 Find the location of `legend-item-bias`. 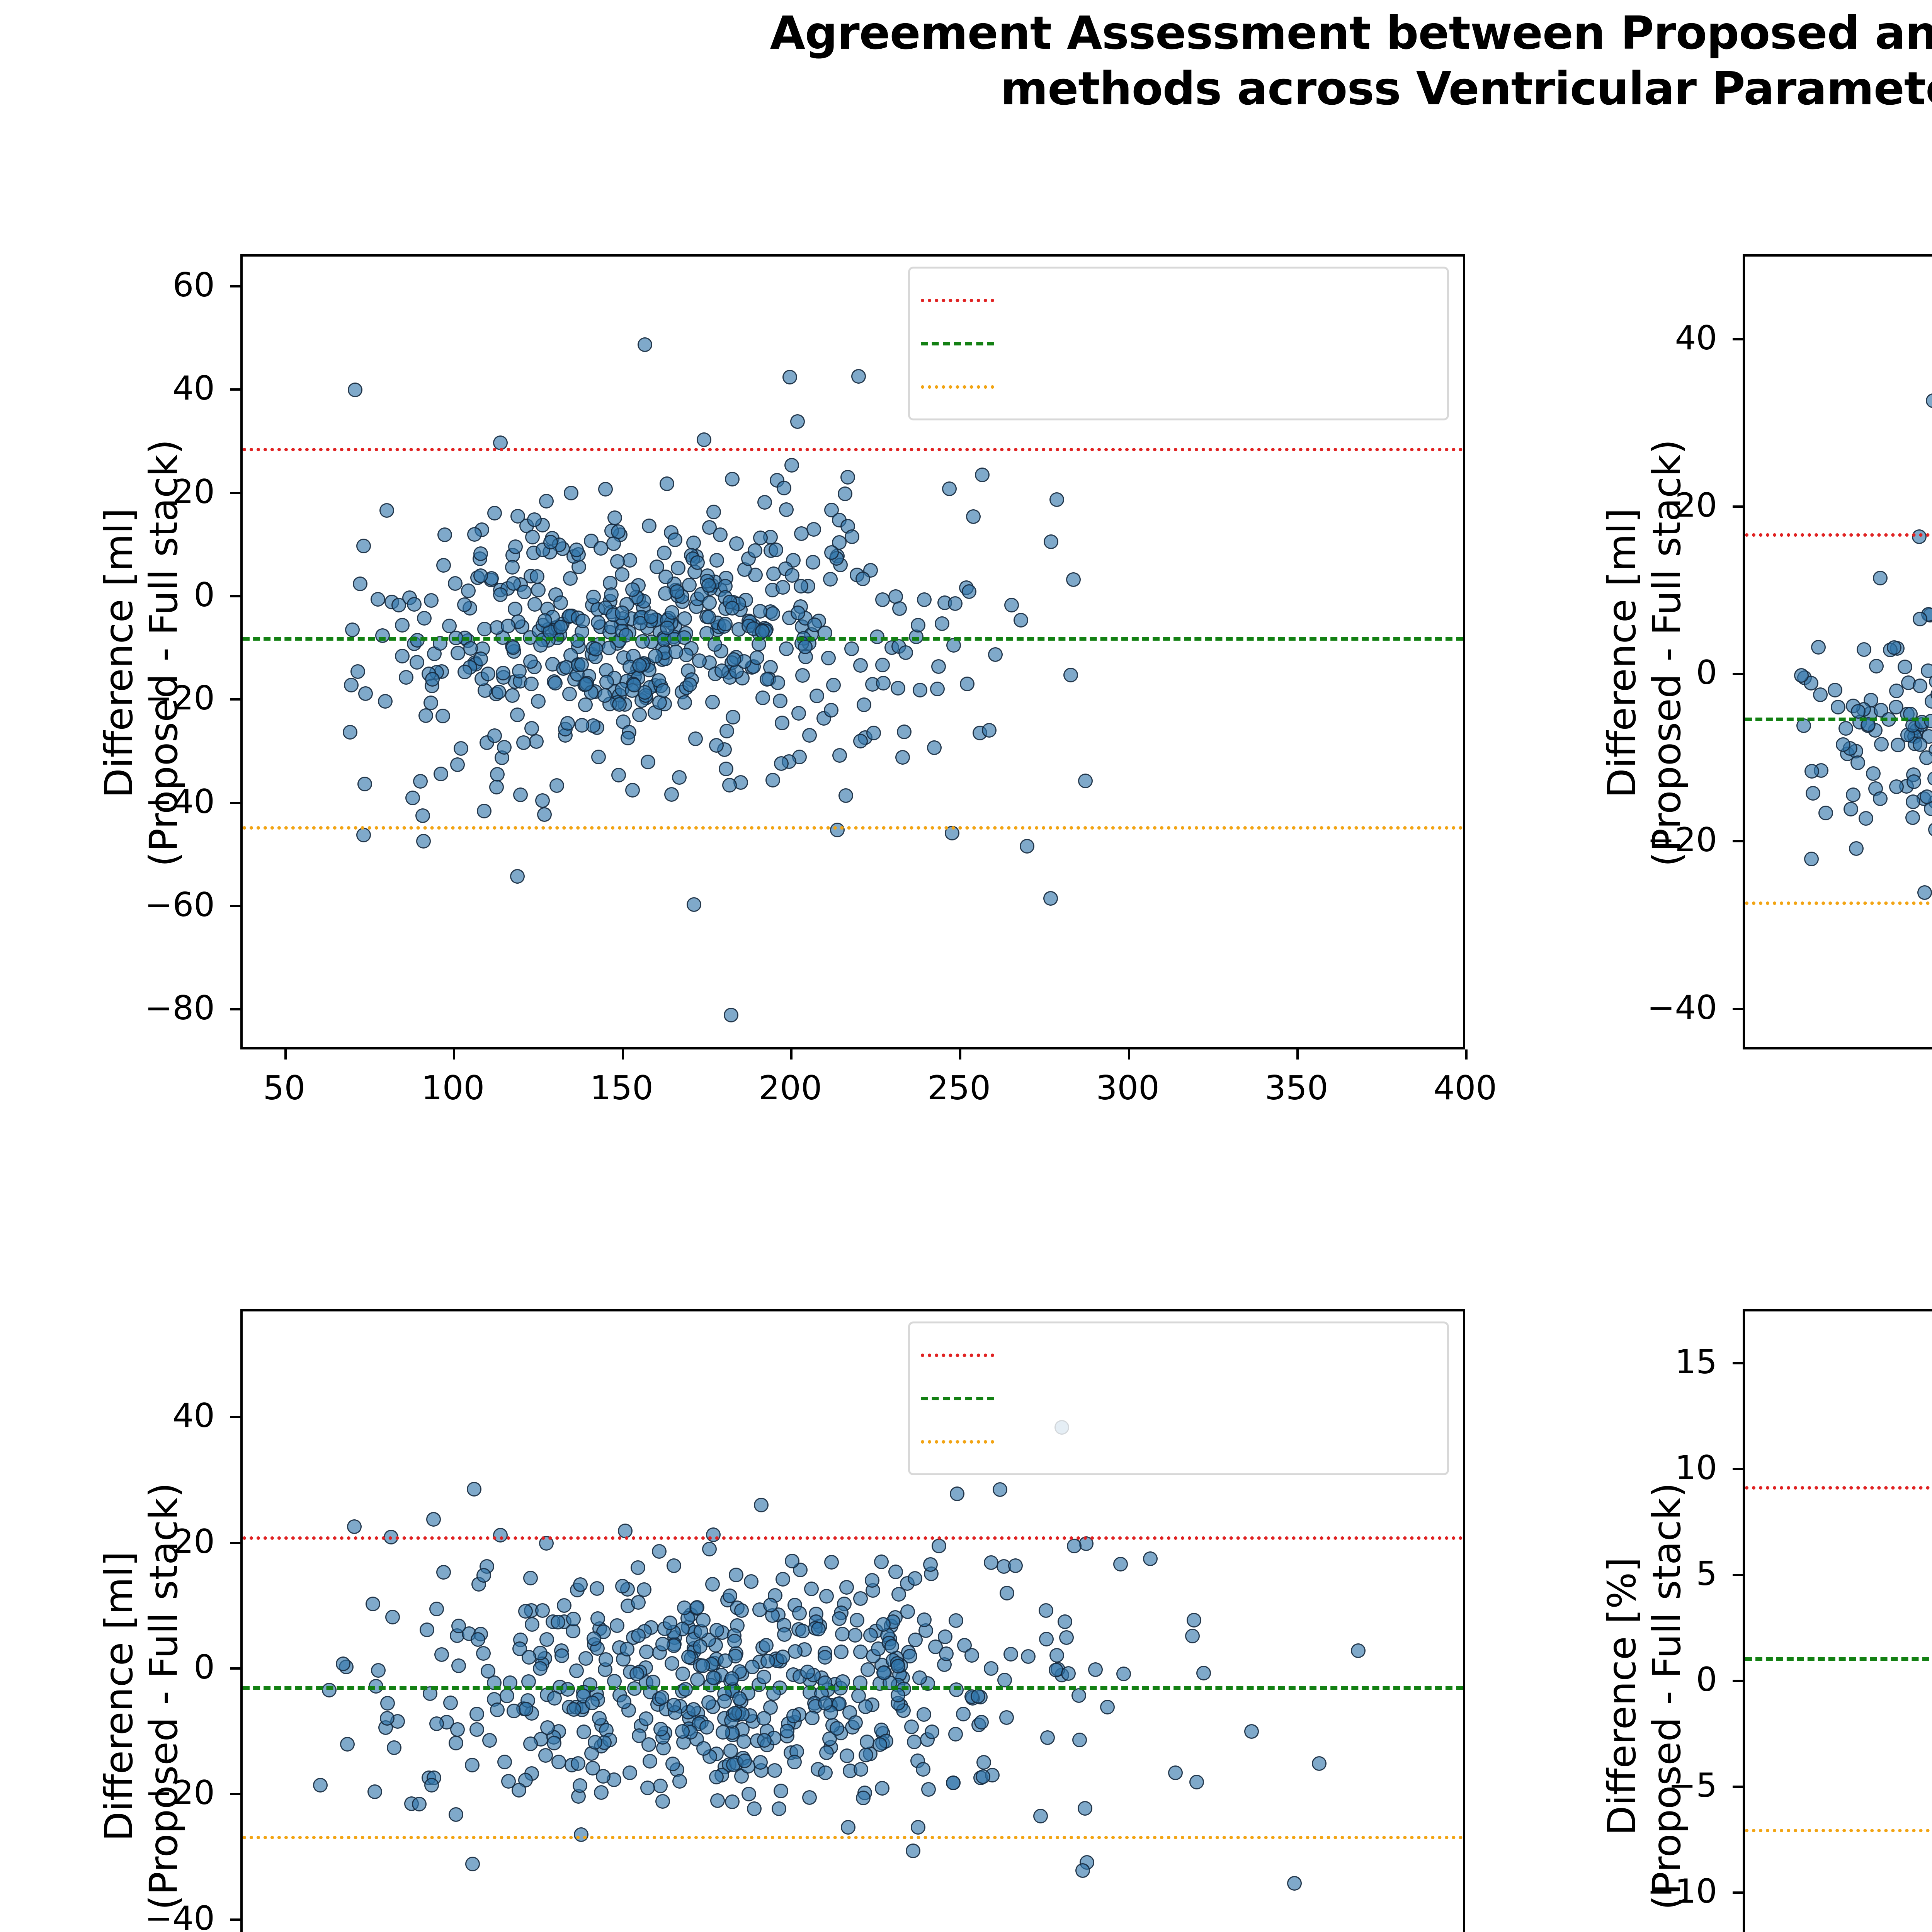

legend-item-bias is located at coordinates (1177, 344).